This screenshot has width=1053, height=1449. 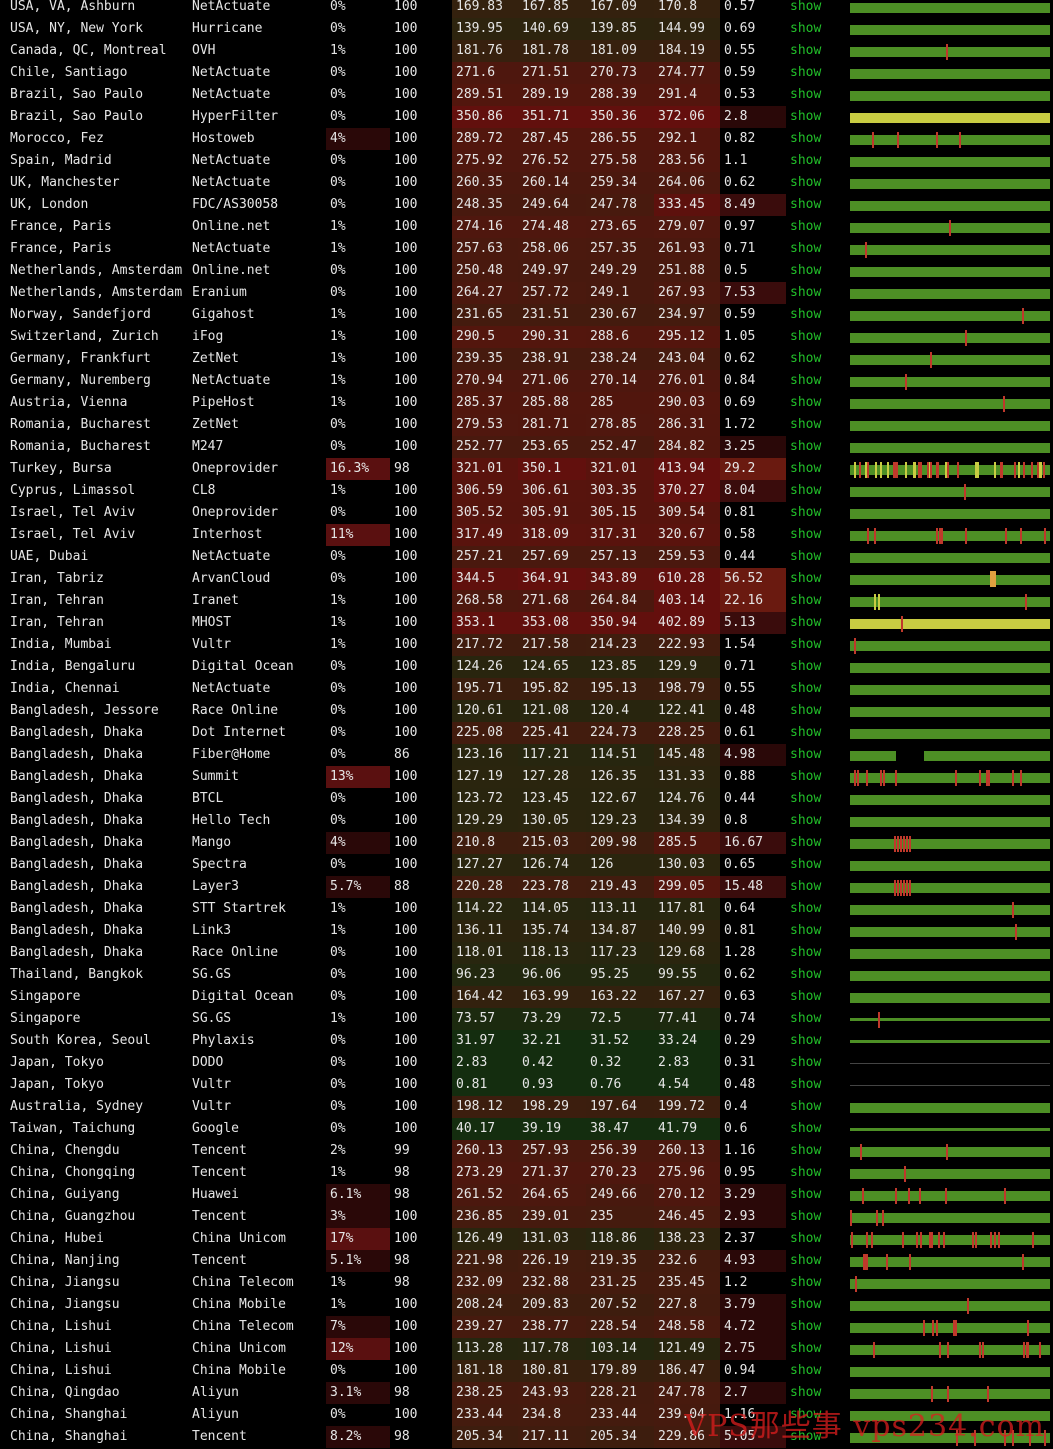 What do you see at coordinates (77, 28) in the screenshot?
I see `location-cell: USA, NY, New York` at bounding box center [77, 28].